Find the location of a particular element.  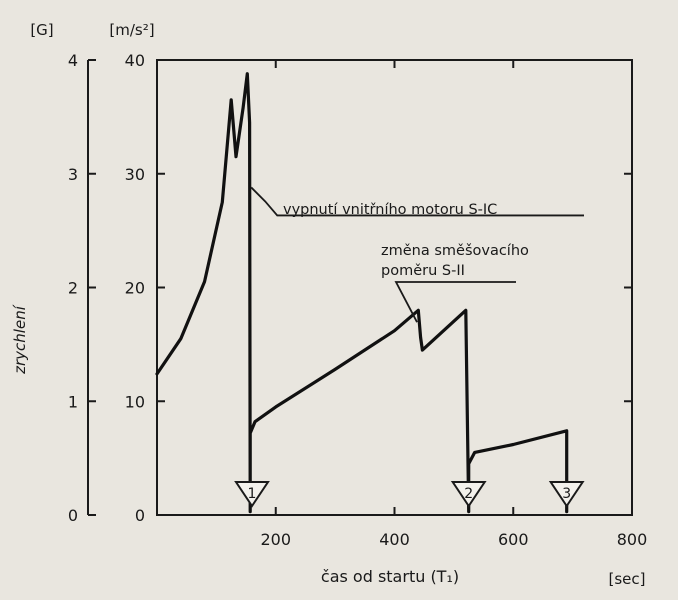

g-tick-label: 0 is located at coordinates (73, 515).